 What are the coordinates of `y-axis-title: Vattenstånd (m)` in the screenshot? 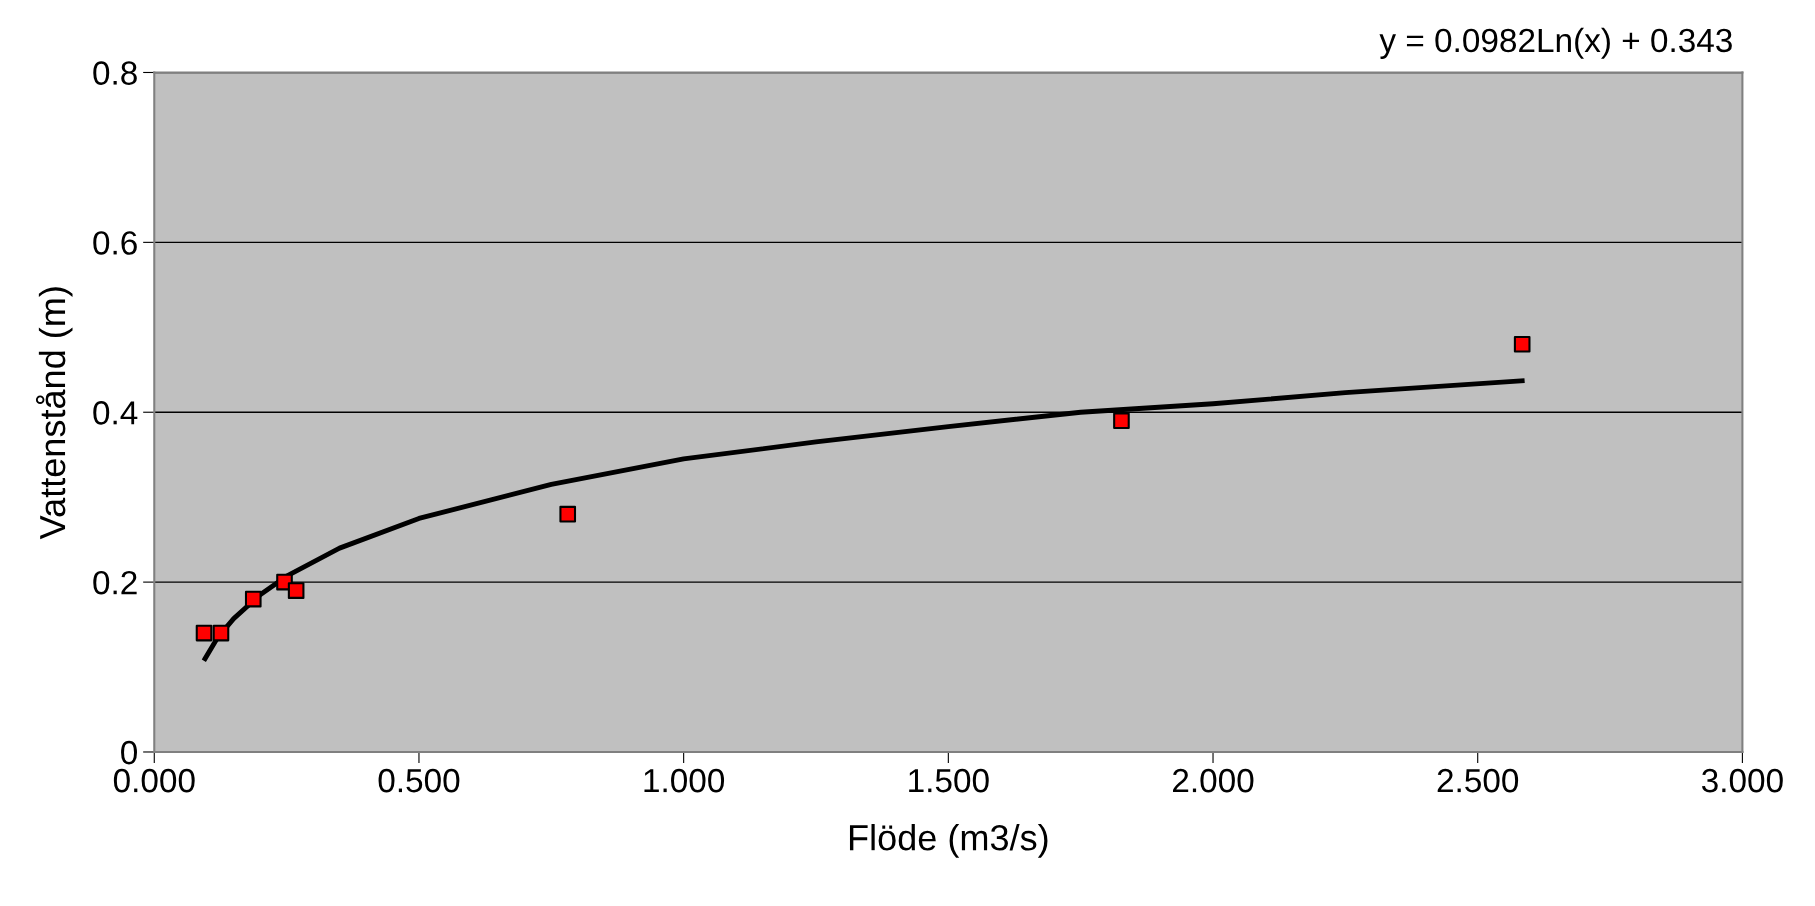 It's located at (54, 413).